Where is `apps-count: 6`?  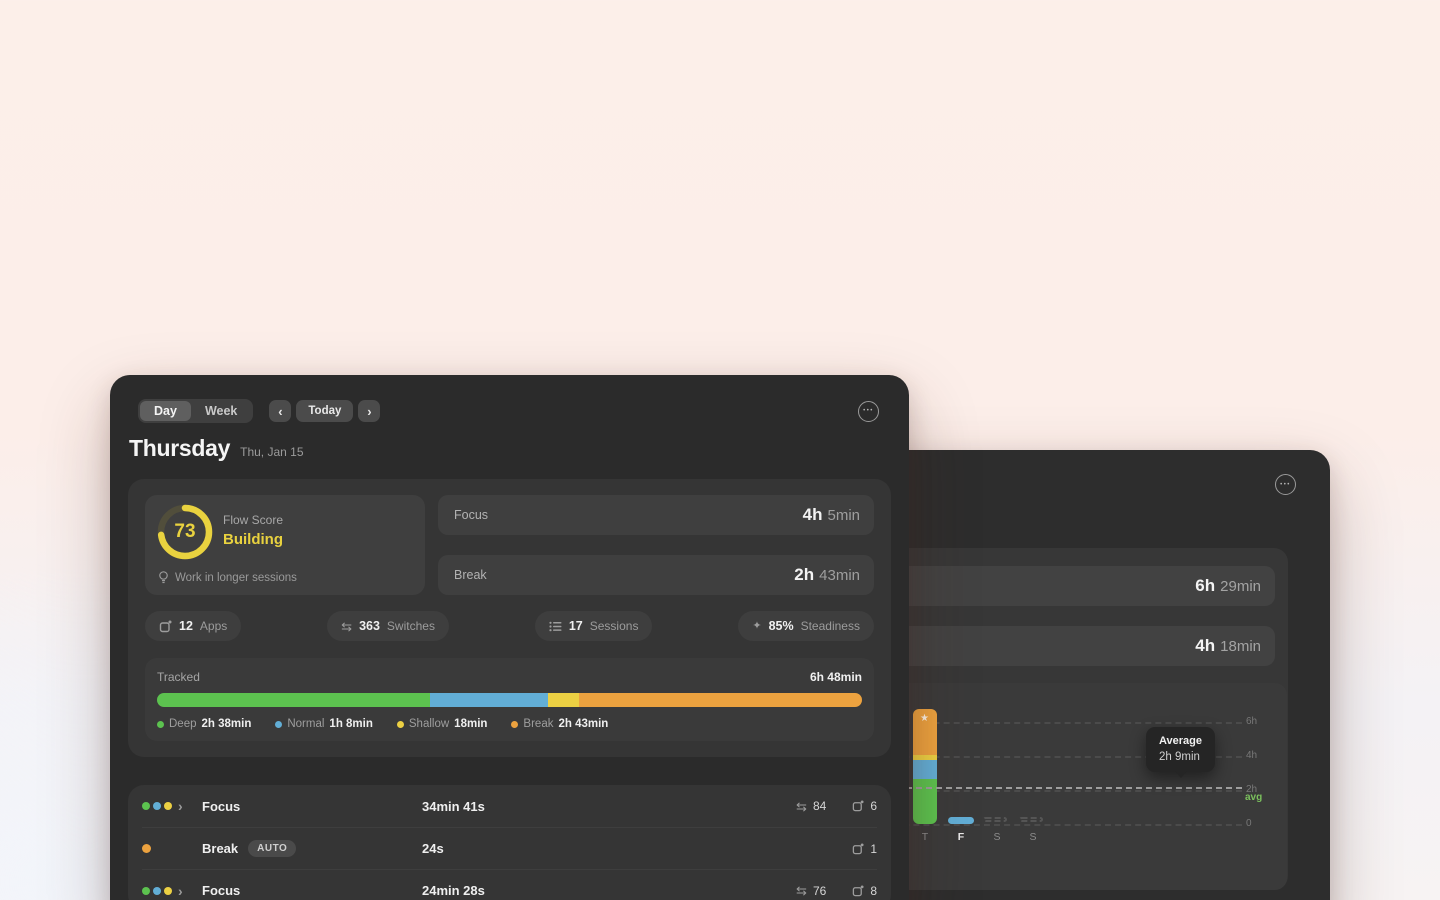
apps-count: 6 is located at coordinates (873, 806).